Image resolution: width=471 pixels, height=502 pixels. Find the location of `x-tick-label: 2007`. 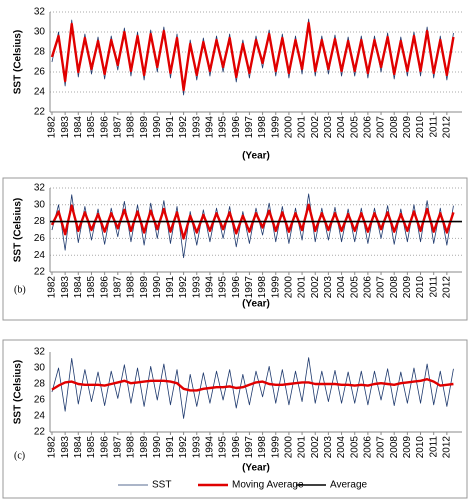

x-tick-label: 2007 is located at coordinates (381, 127).